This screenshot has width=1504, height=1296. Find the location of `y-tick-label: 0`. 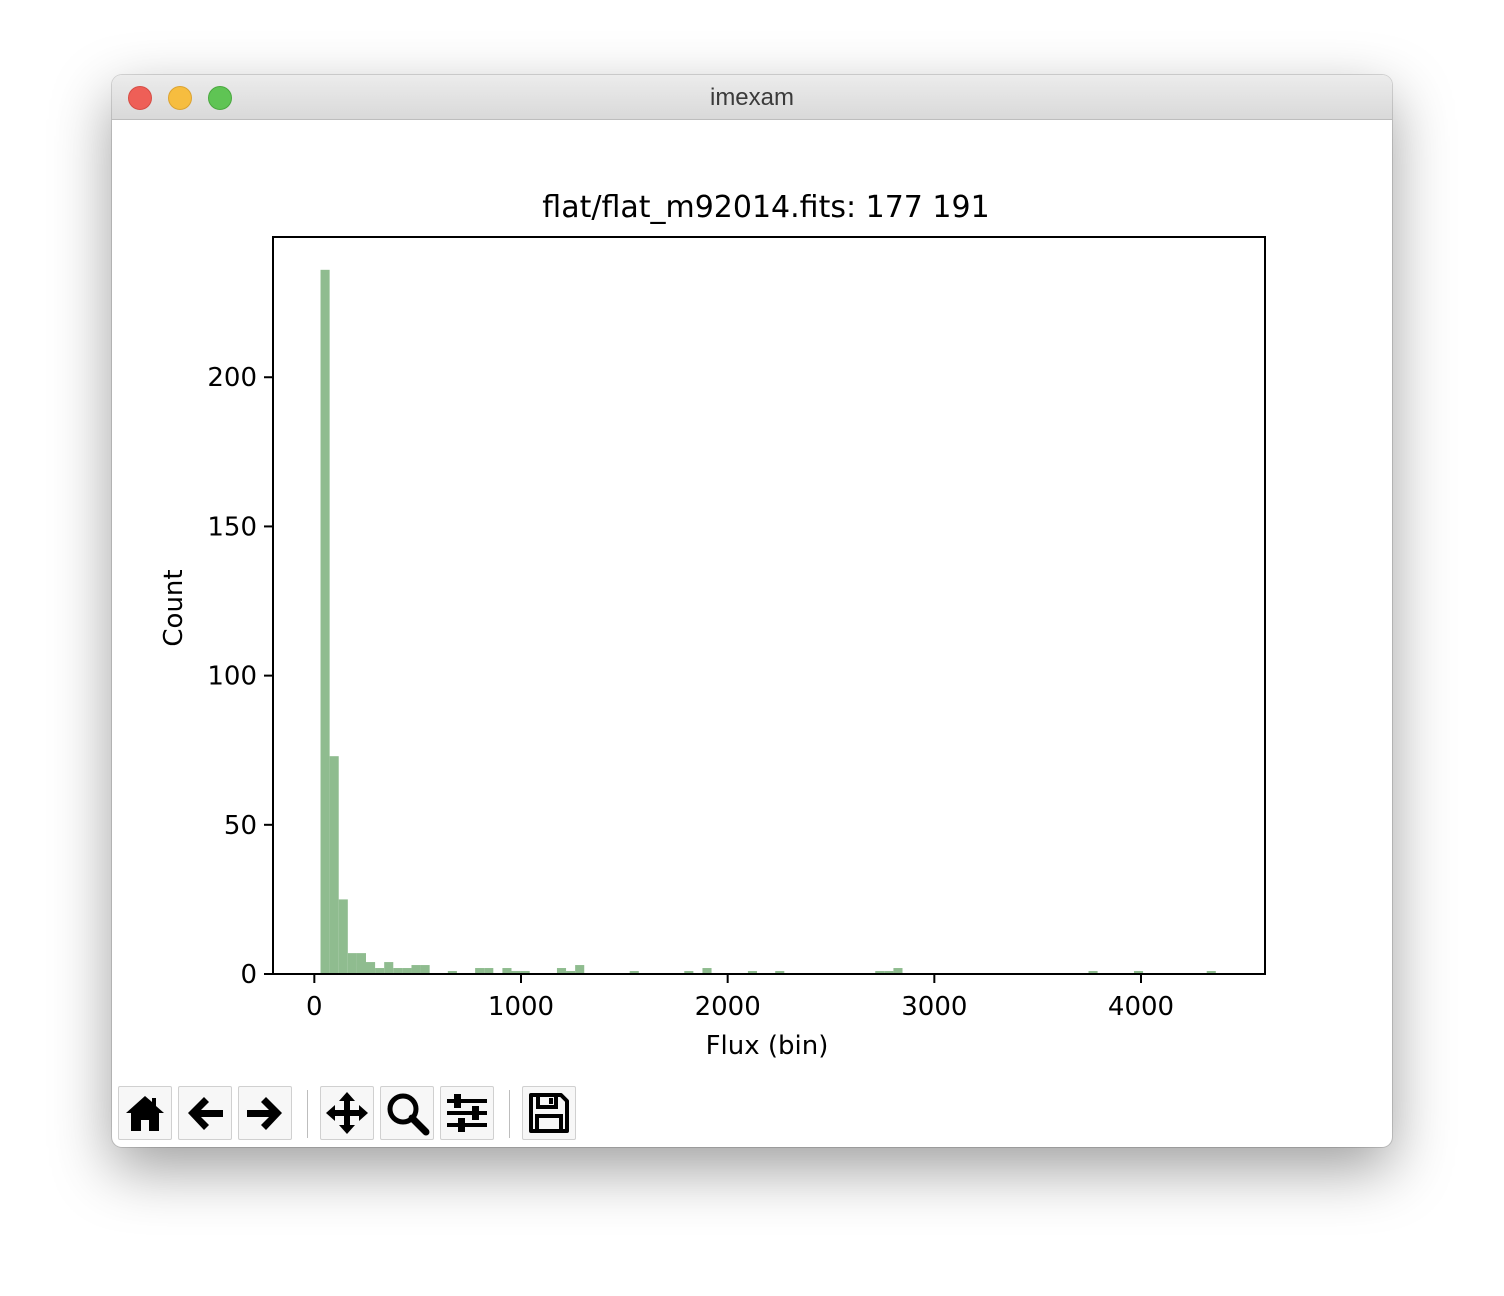

y-tick-label: 0 is located at coordinates (248, 975).